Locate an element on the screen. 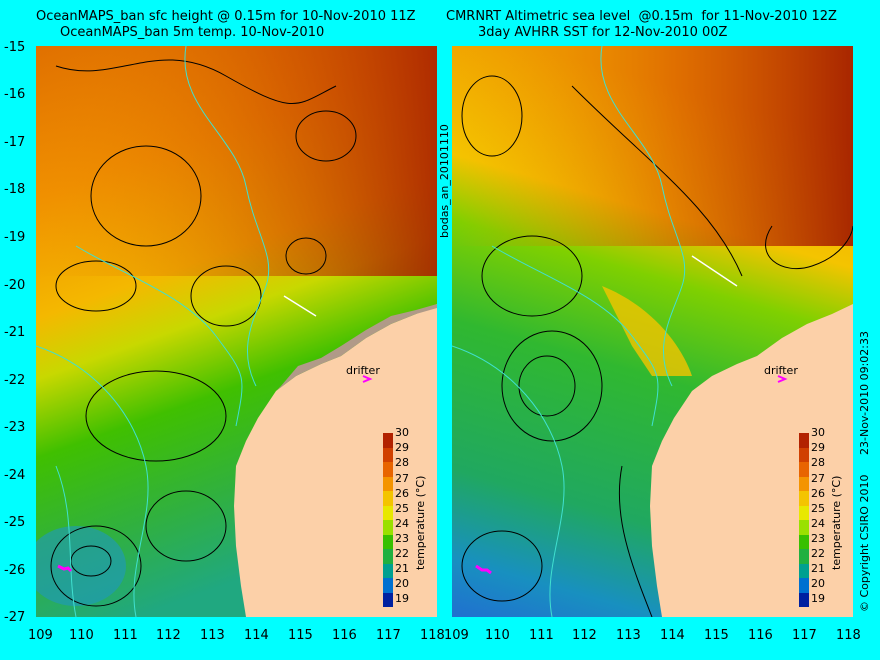 The image size is (880, 660). right-title-line2: 3day AVHRR SST for 12-Nov-2010 00Z is located at coordinates (603, 32).